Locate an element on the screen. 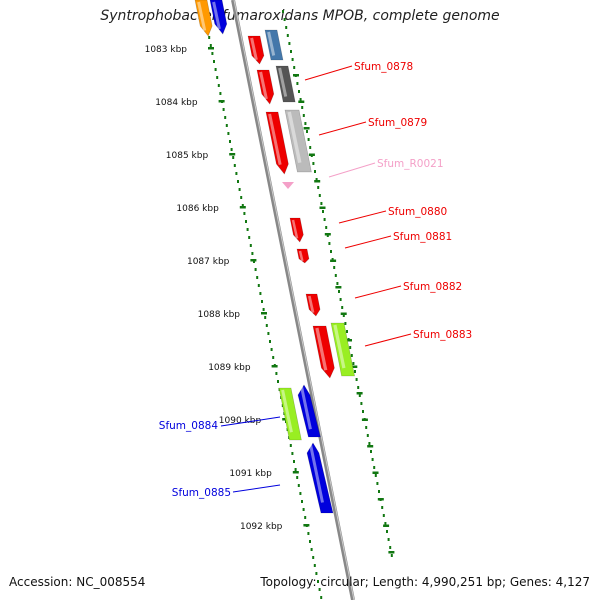  kbp-tick-label: 1091 kbp is located at coordinates (250, 474).